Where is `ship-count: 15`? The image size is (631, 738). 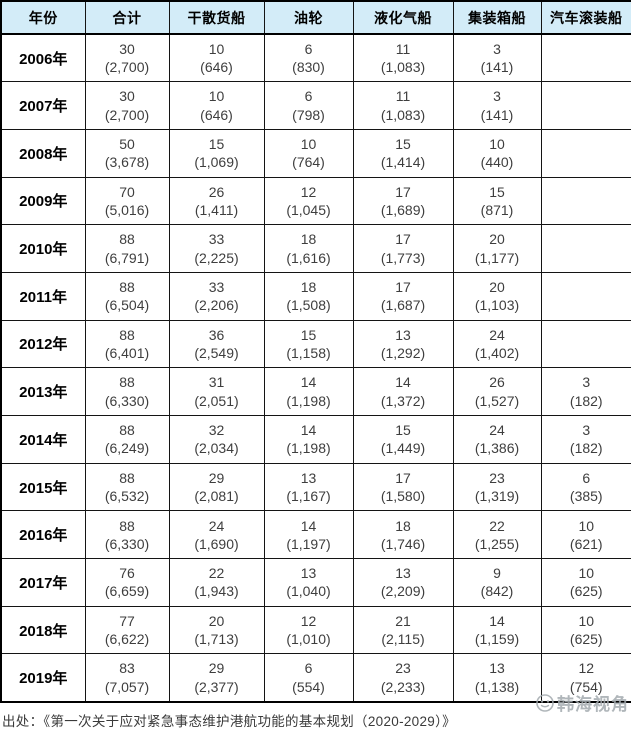
ship-count: 15 is located at coordinates (497, 191).